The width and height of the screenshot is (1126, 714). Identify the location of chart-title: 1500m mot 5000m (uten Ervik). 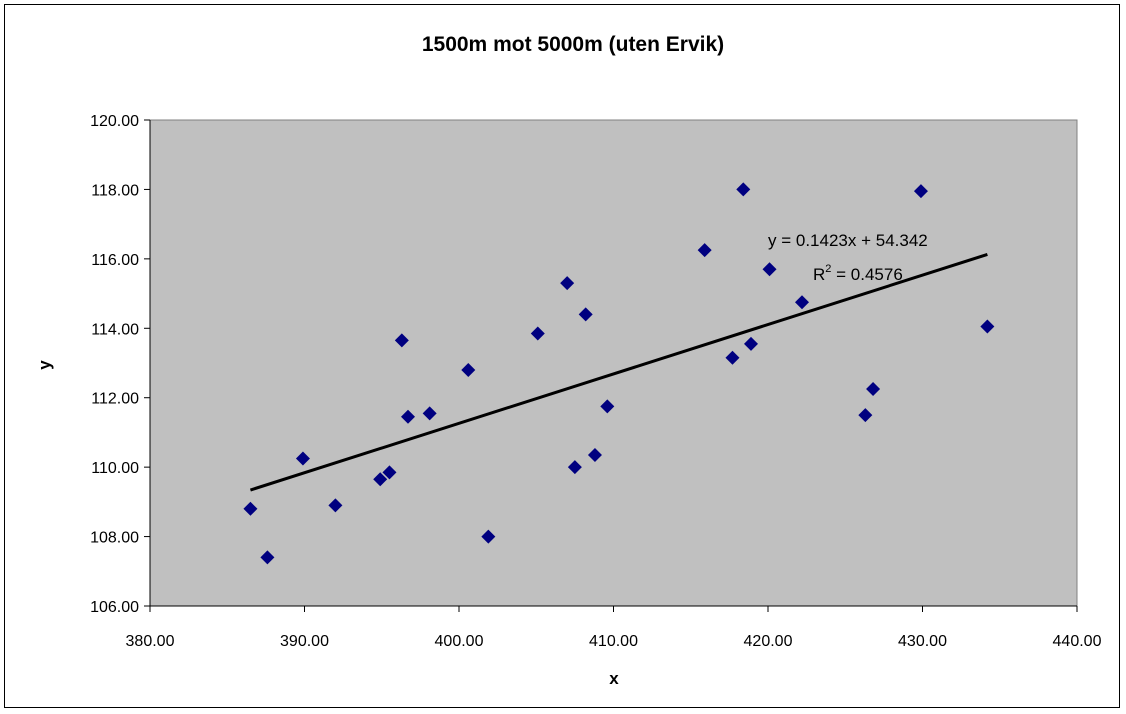
(573, 44).